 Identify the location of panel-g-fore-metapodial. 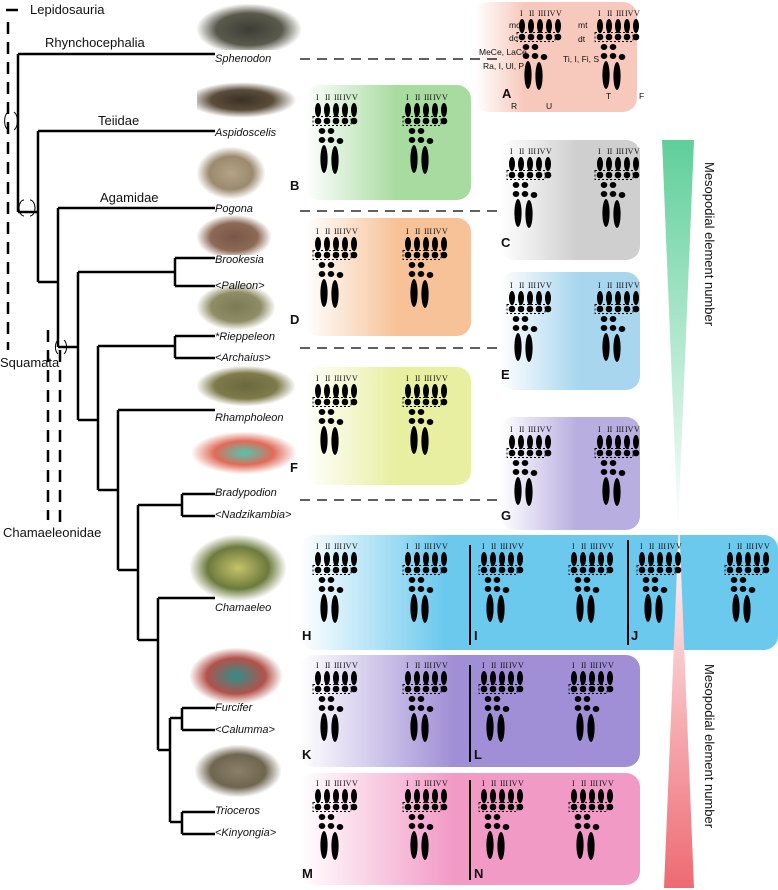
(548, 442).